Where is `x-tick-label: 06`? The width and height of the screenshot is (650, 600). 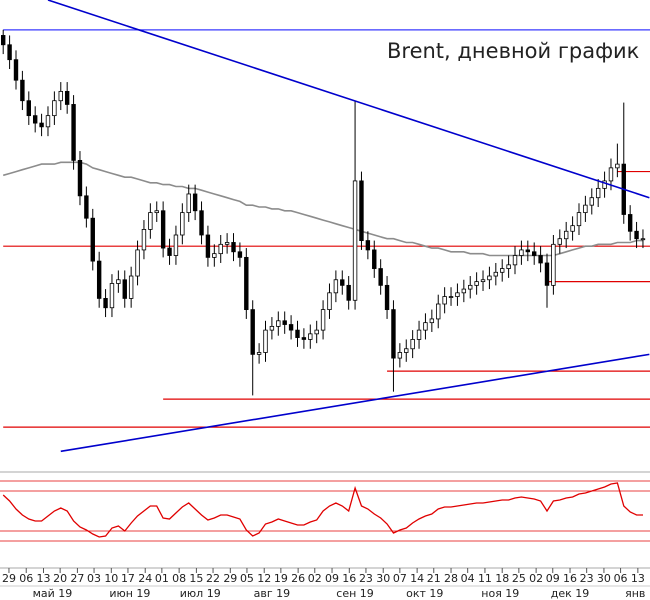
x-tick-label: 06 is located at coordinates (26, 578).